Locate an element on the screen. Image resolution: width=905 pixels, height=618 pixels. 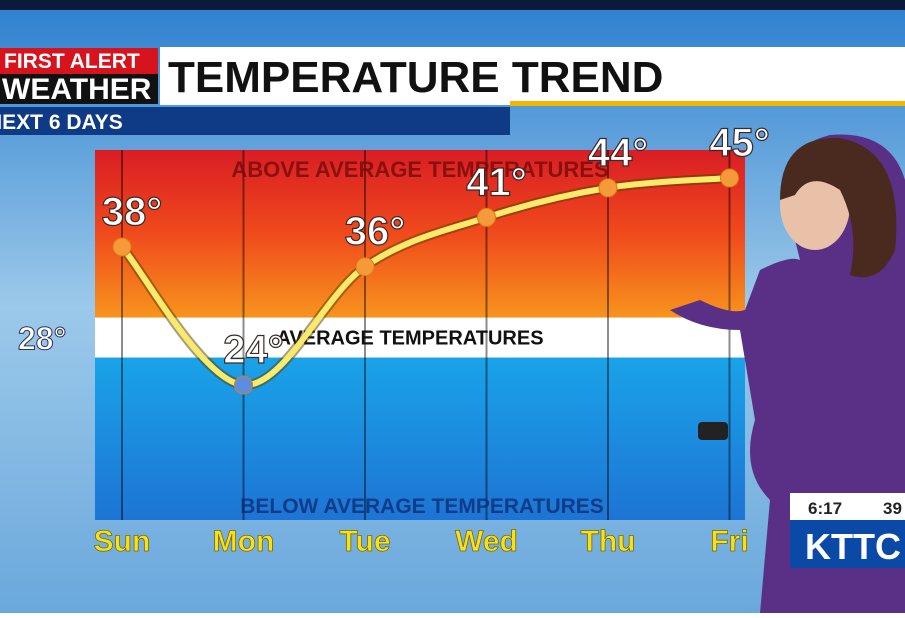
bug-bottom is located at coordinates (847, 544).